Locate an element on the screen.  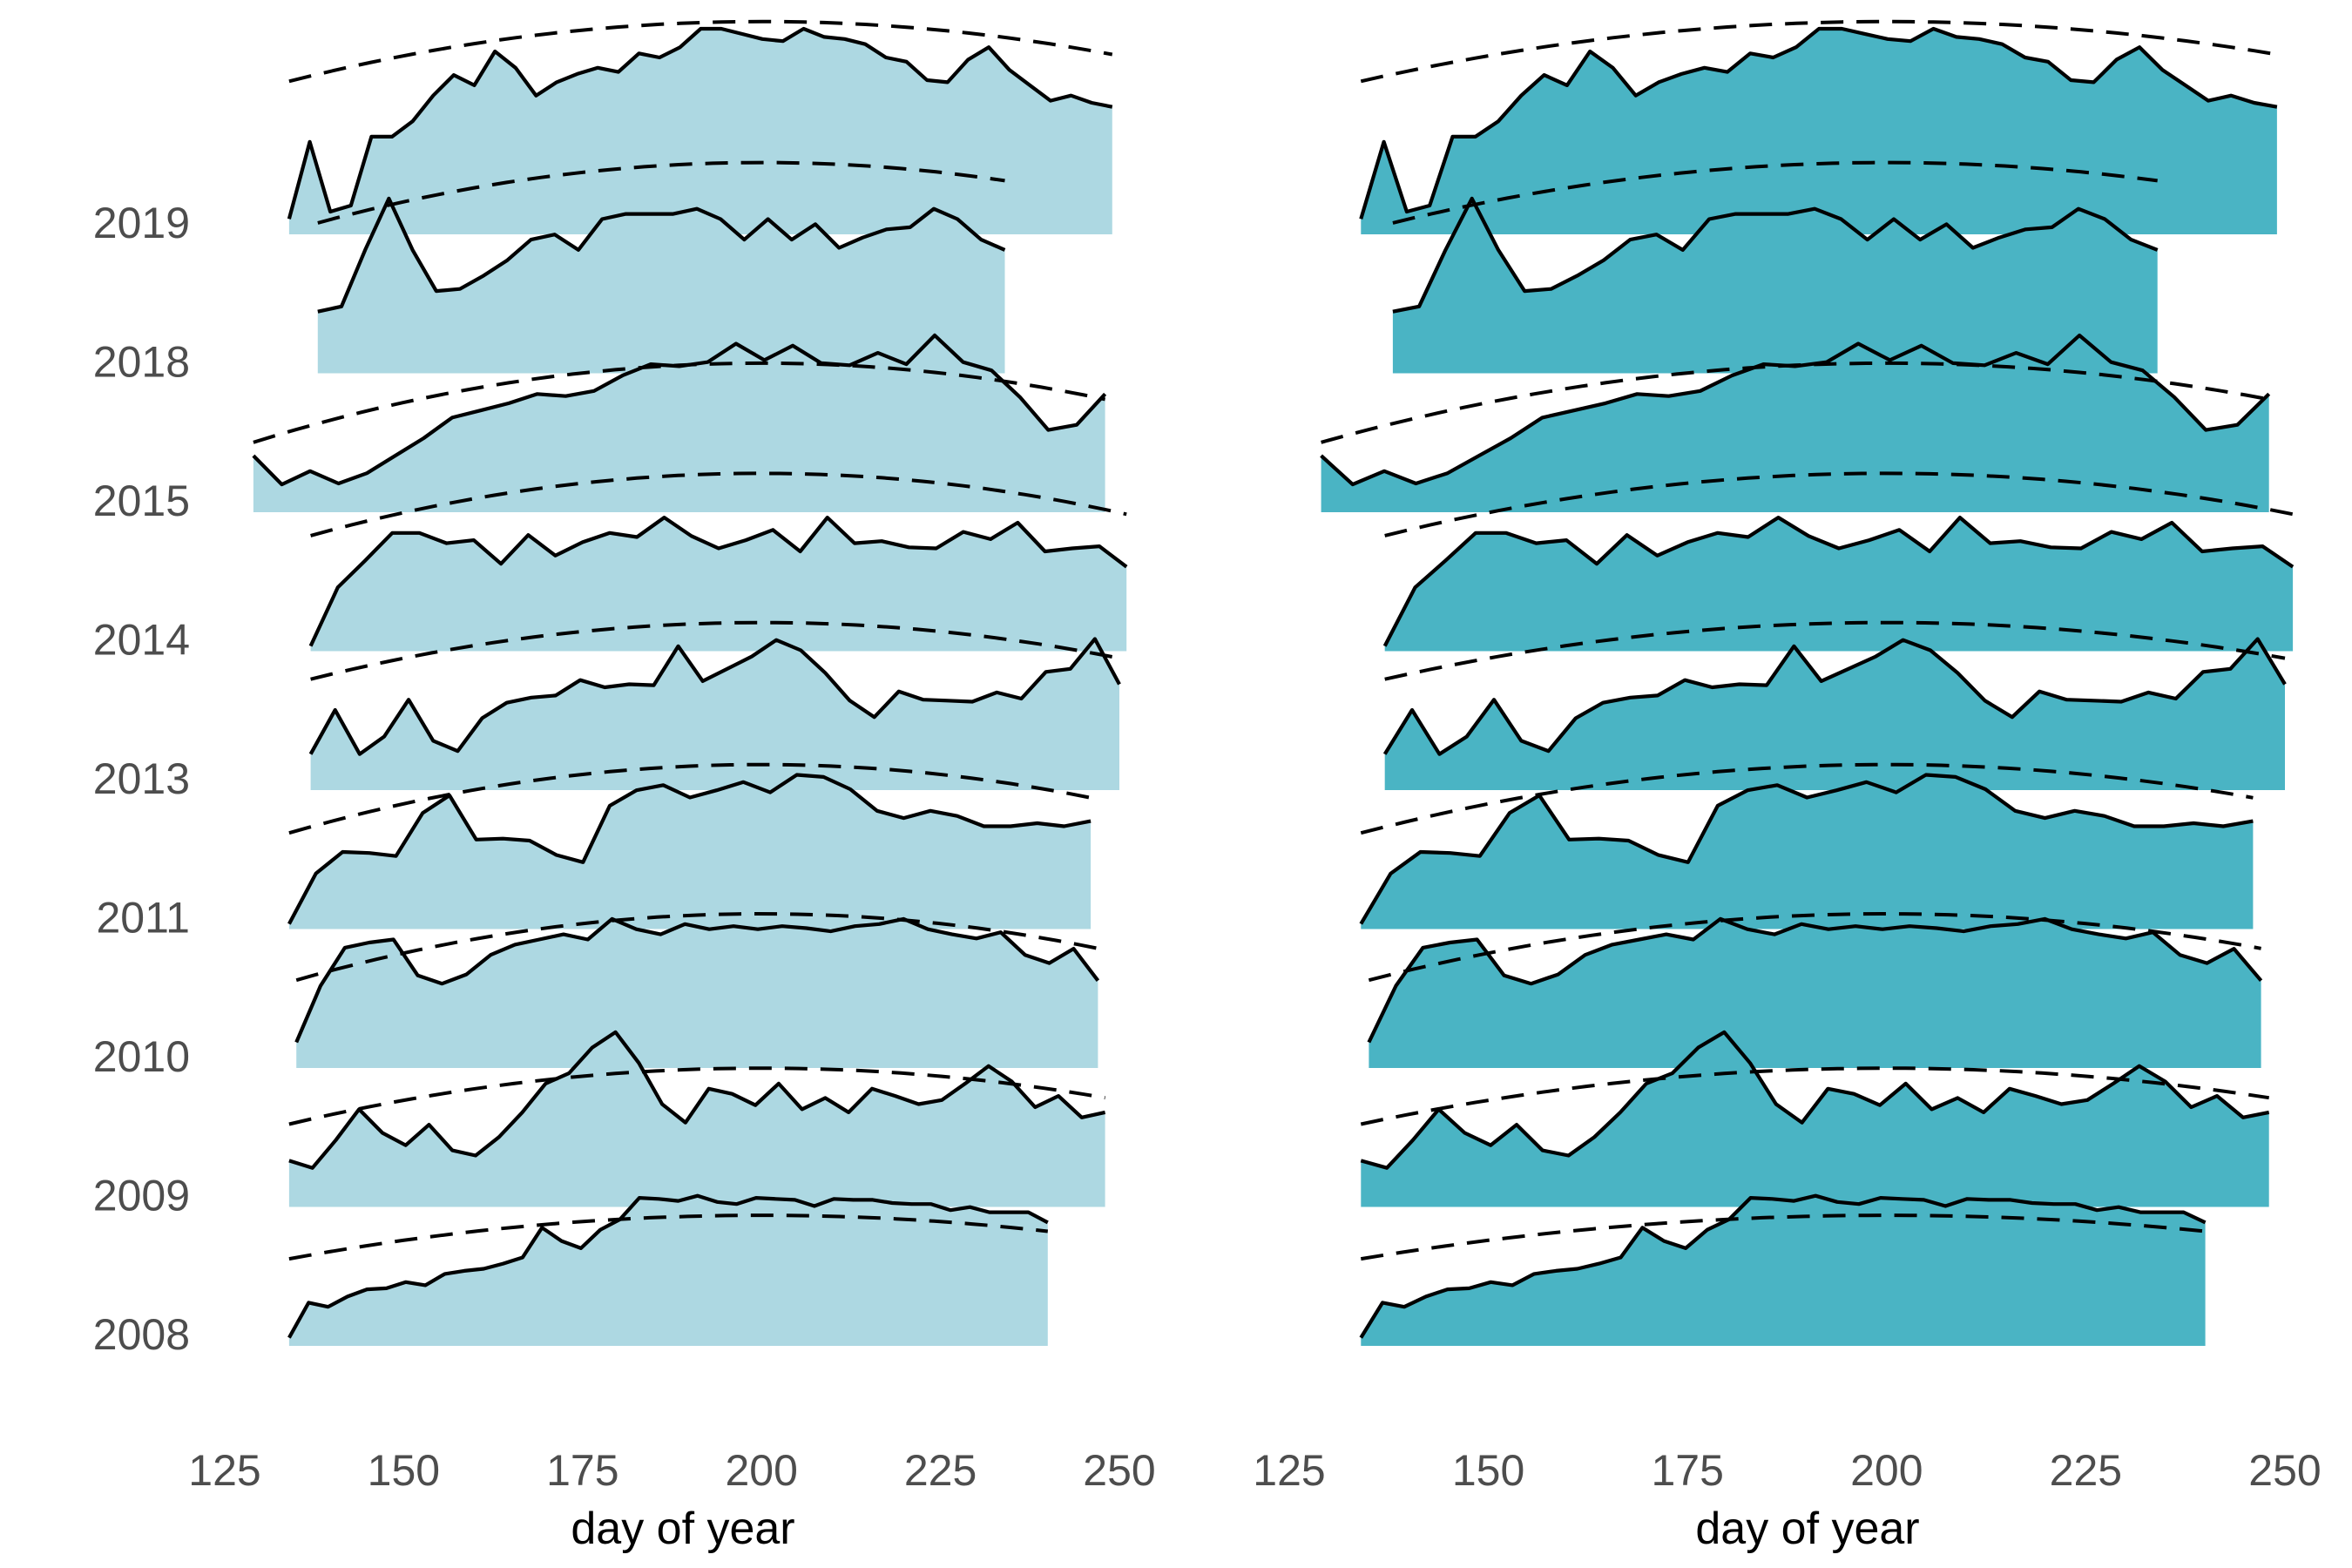
left-x-axis-title: day of year is located at coordinates (682, 1529).